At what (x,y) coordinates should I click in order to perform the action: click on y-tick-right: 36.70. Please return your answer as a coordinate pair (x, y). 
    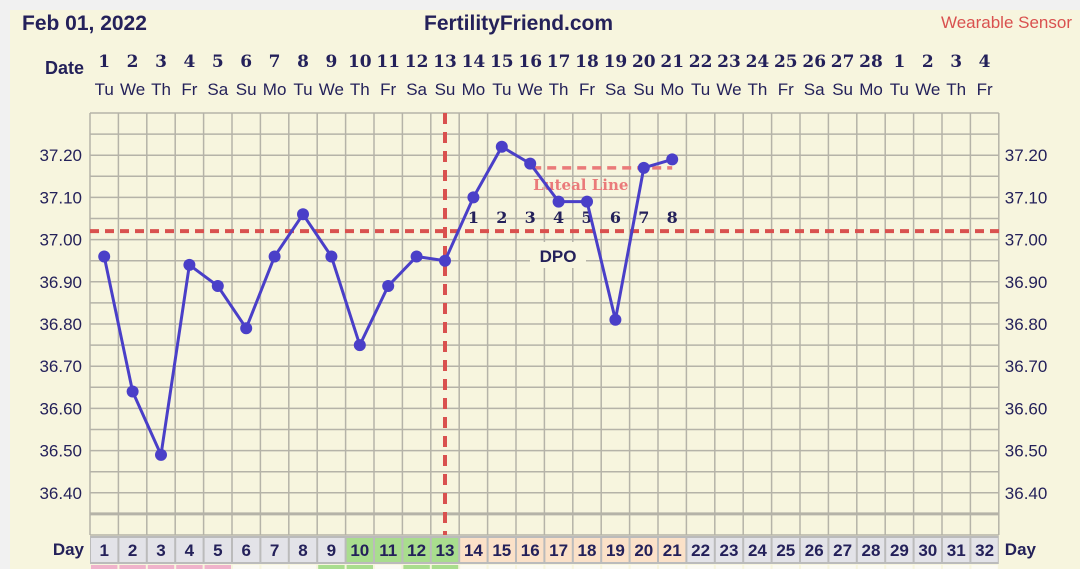
    Looking at the image, I should click on (1026, 366).